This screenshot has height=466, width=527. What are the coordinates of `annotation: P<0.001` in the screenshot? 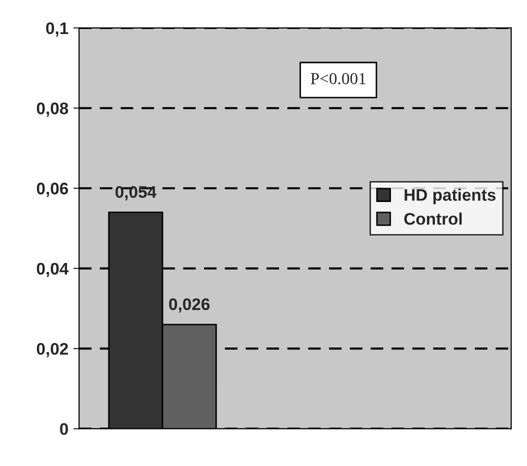 It's located at (338, 78).